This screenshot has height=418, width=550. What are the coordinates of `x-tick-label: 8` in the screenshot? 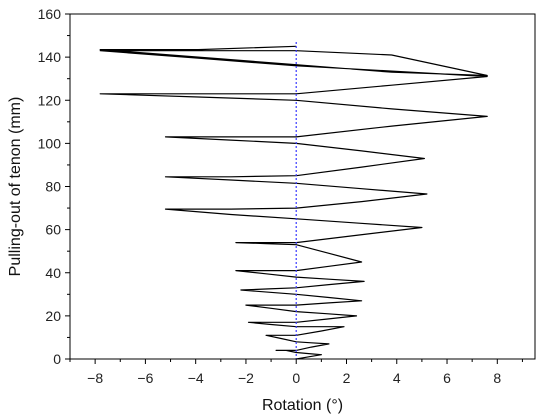 It's located at (497, 378).